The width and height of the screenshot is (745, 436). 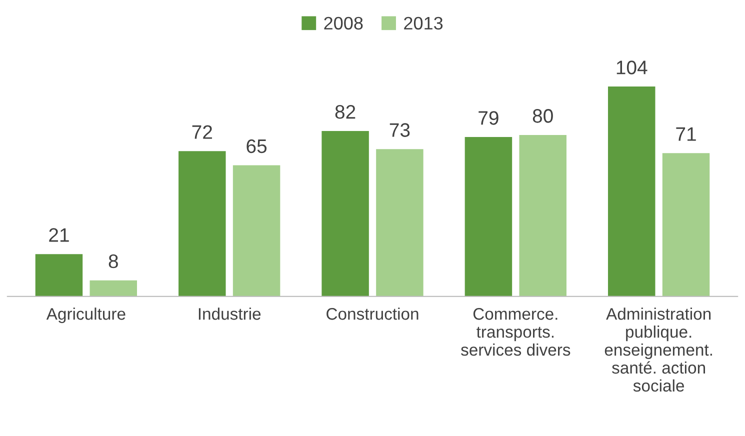 What do you see at coordinates (343, 23) in the screenshot?
I see `legend-label: 2008` at bounding box center [343, 23].